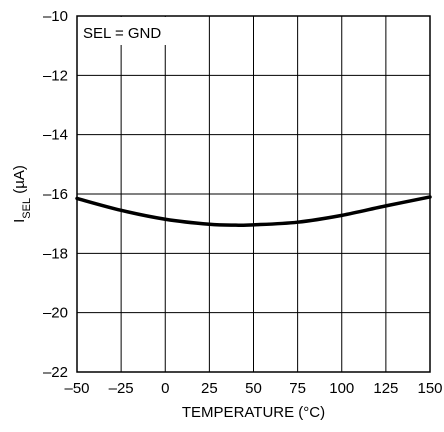 The width and height of the screenshot is (444, 432). I want to click on x-tick-label: –50, so click(76, 388).